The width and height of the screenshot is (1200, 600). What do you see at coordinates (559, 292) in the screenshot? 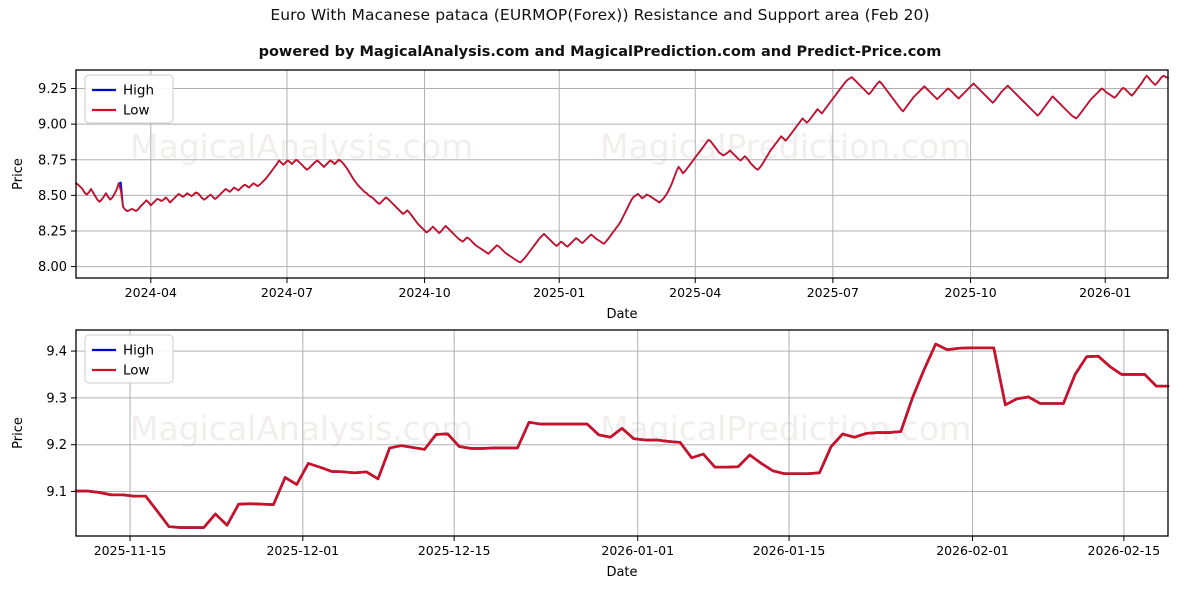
I see `x-tick-label: 2025-01` at bounding box center [559, 292].